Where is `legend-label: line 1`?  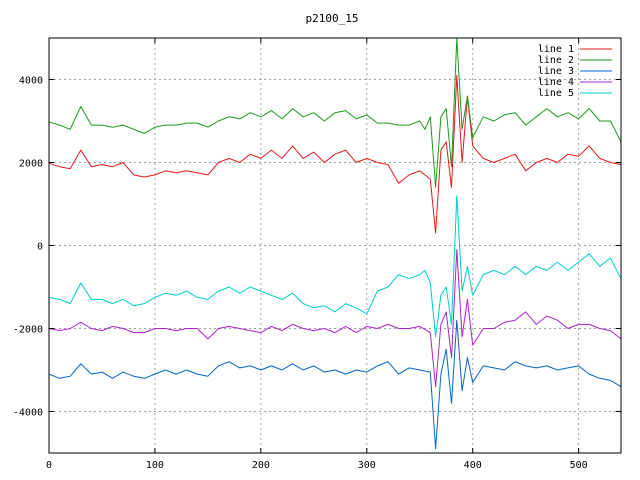
legend-label: line 1 is located at coordinates (556, 49).